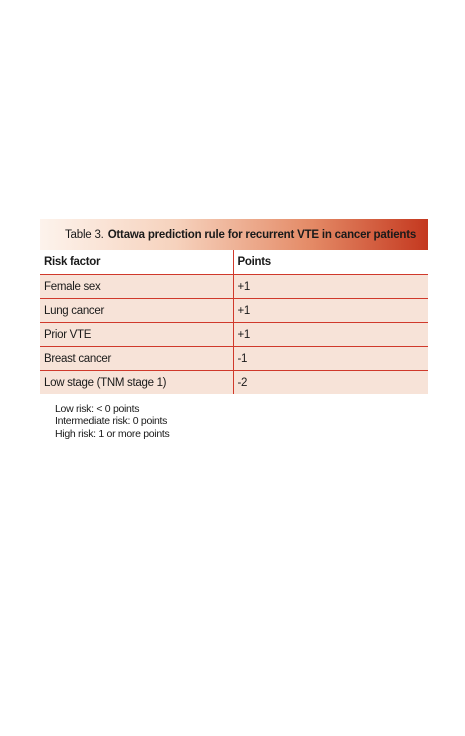 This screenshot has height=736, width=465. Describe the element at coordinates (137, 358) in the screenshot. I see `risk-factor-cell: Breast cancer` at that location.